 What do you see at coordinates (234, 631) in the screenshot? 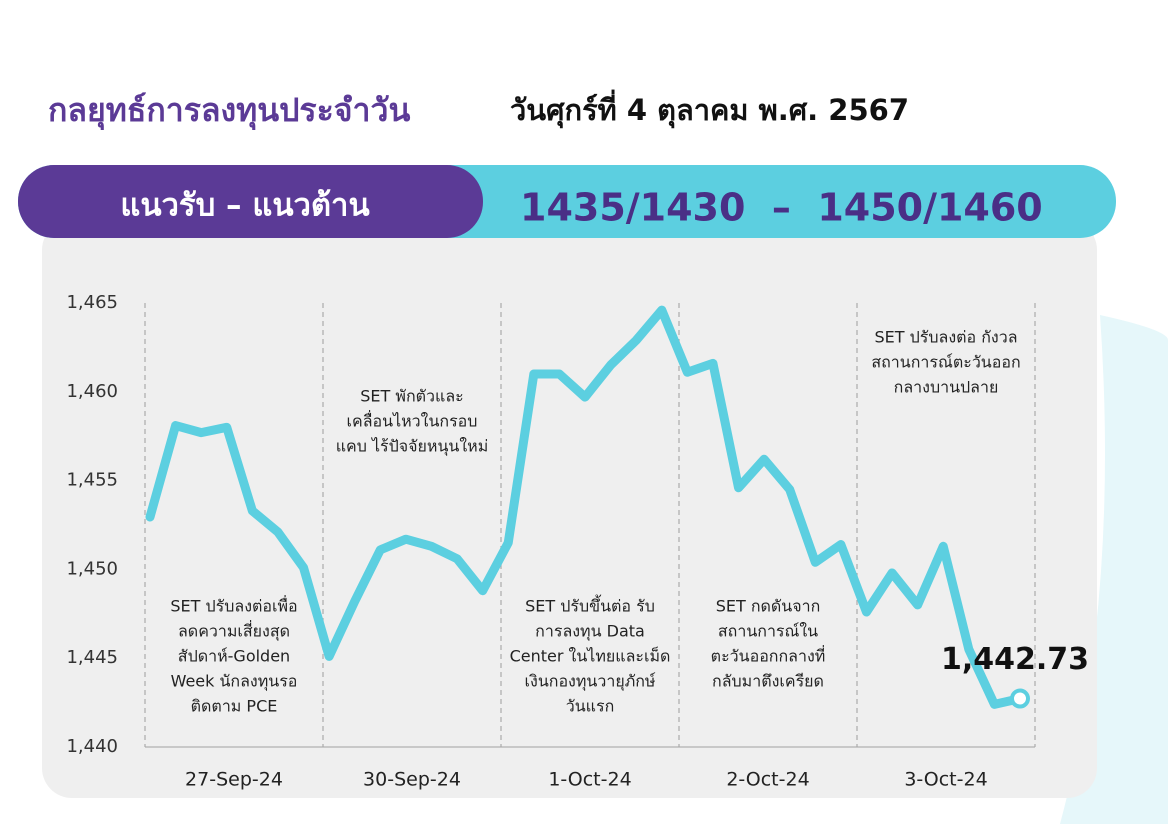
I see `annotation: ลดความเสี่ยงสุด` at bounding box center [234, 631].